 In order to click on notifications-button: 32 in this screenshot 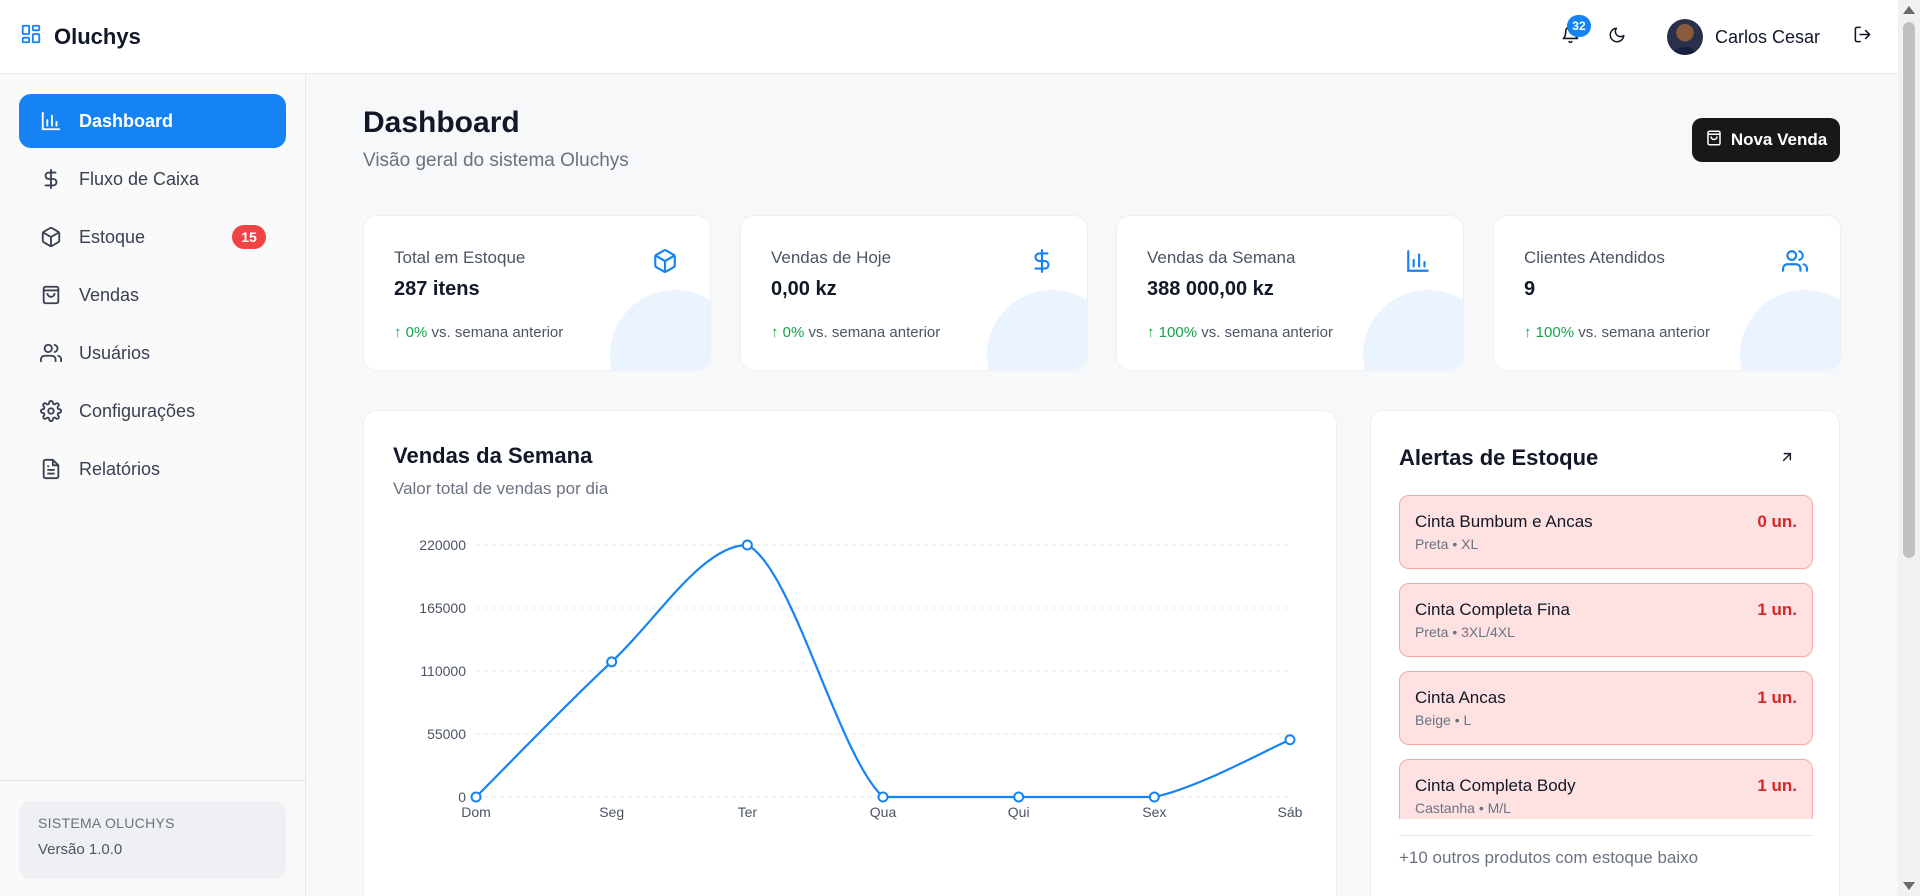, I will do `click(1571, 36)`.